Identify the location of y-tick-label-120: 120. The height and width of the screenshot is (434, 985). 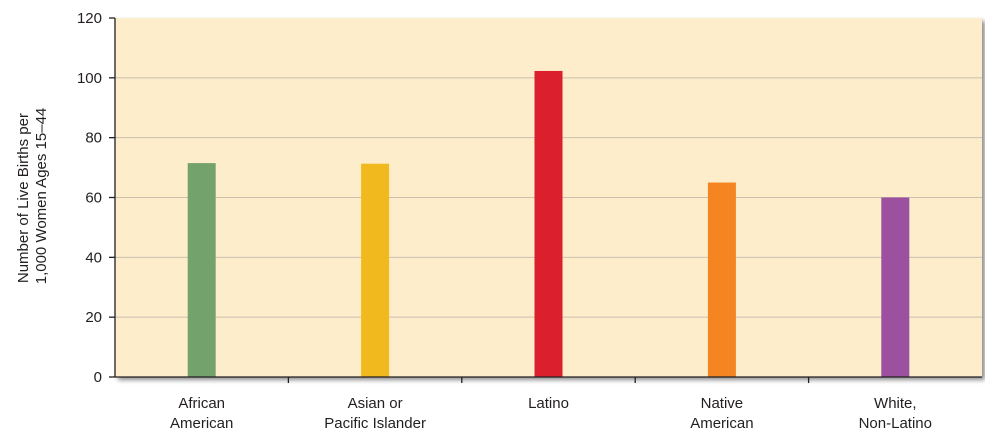
(89, 18).